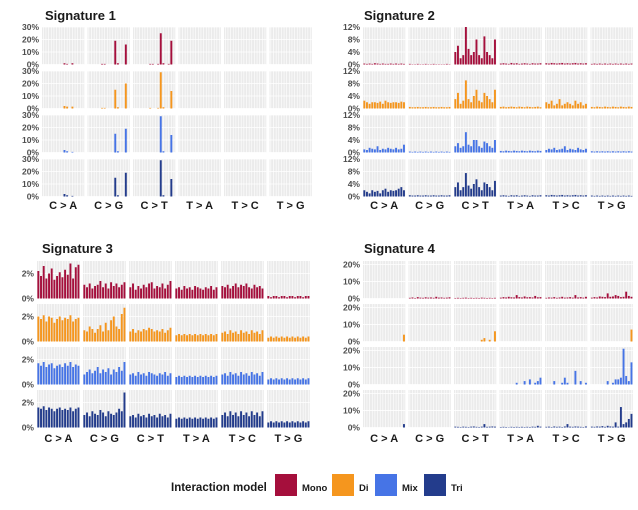  Describe the element at coordinates (488, 368) in the screenshot. I see `facet-row-mix: 0%10%20%` at that location.